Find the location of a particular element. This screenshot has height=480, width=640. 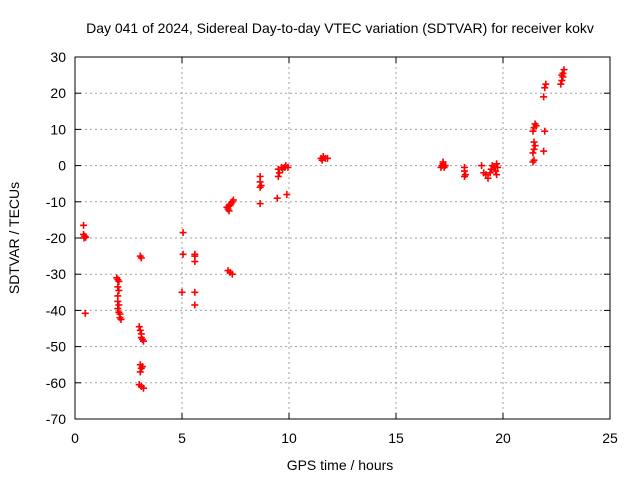

y-tick-label: -40 is located at coordinates (56, 310).